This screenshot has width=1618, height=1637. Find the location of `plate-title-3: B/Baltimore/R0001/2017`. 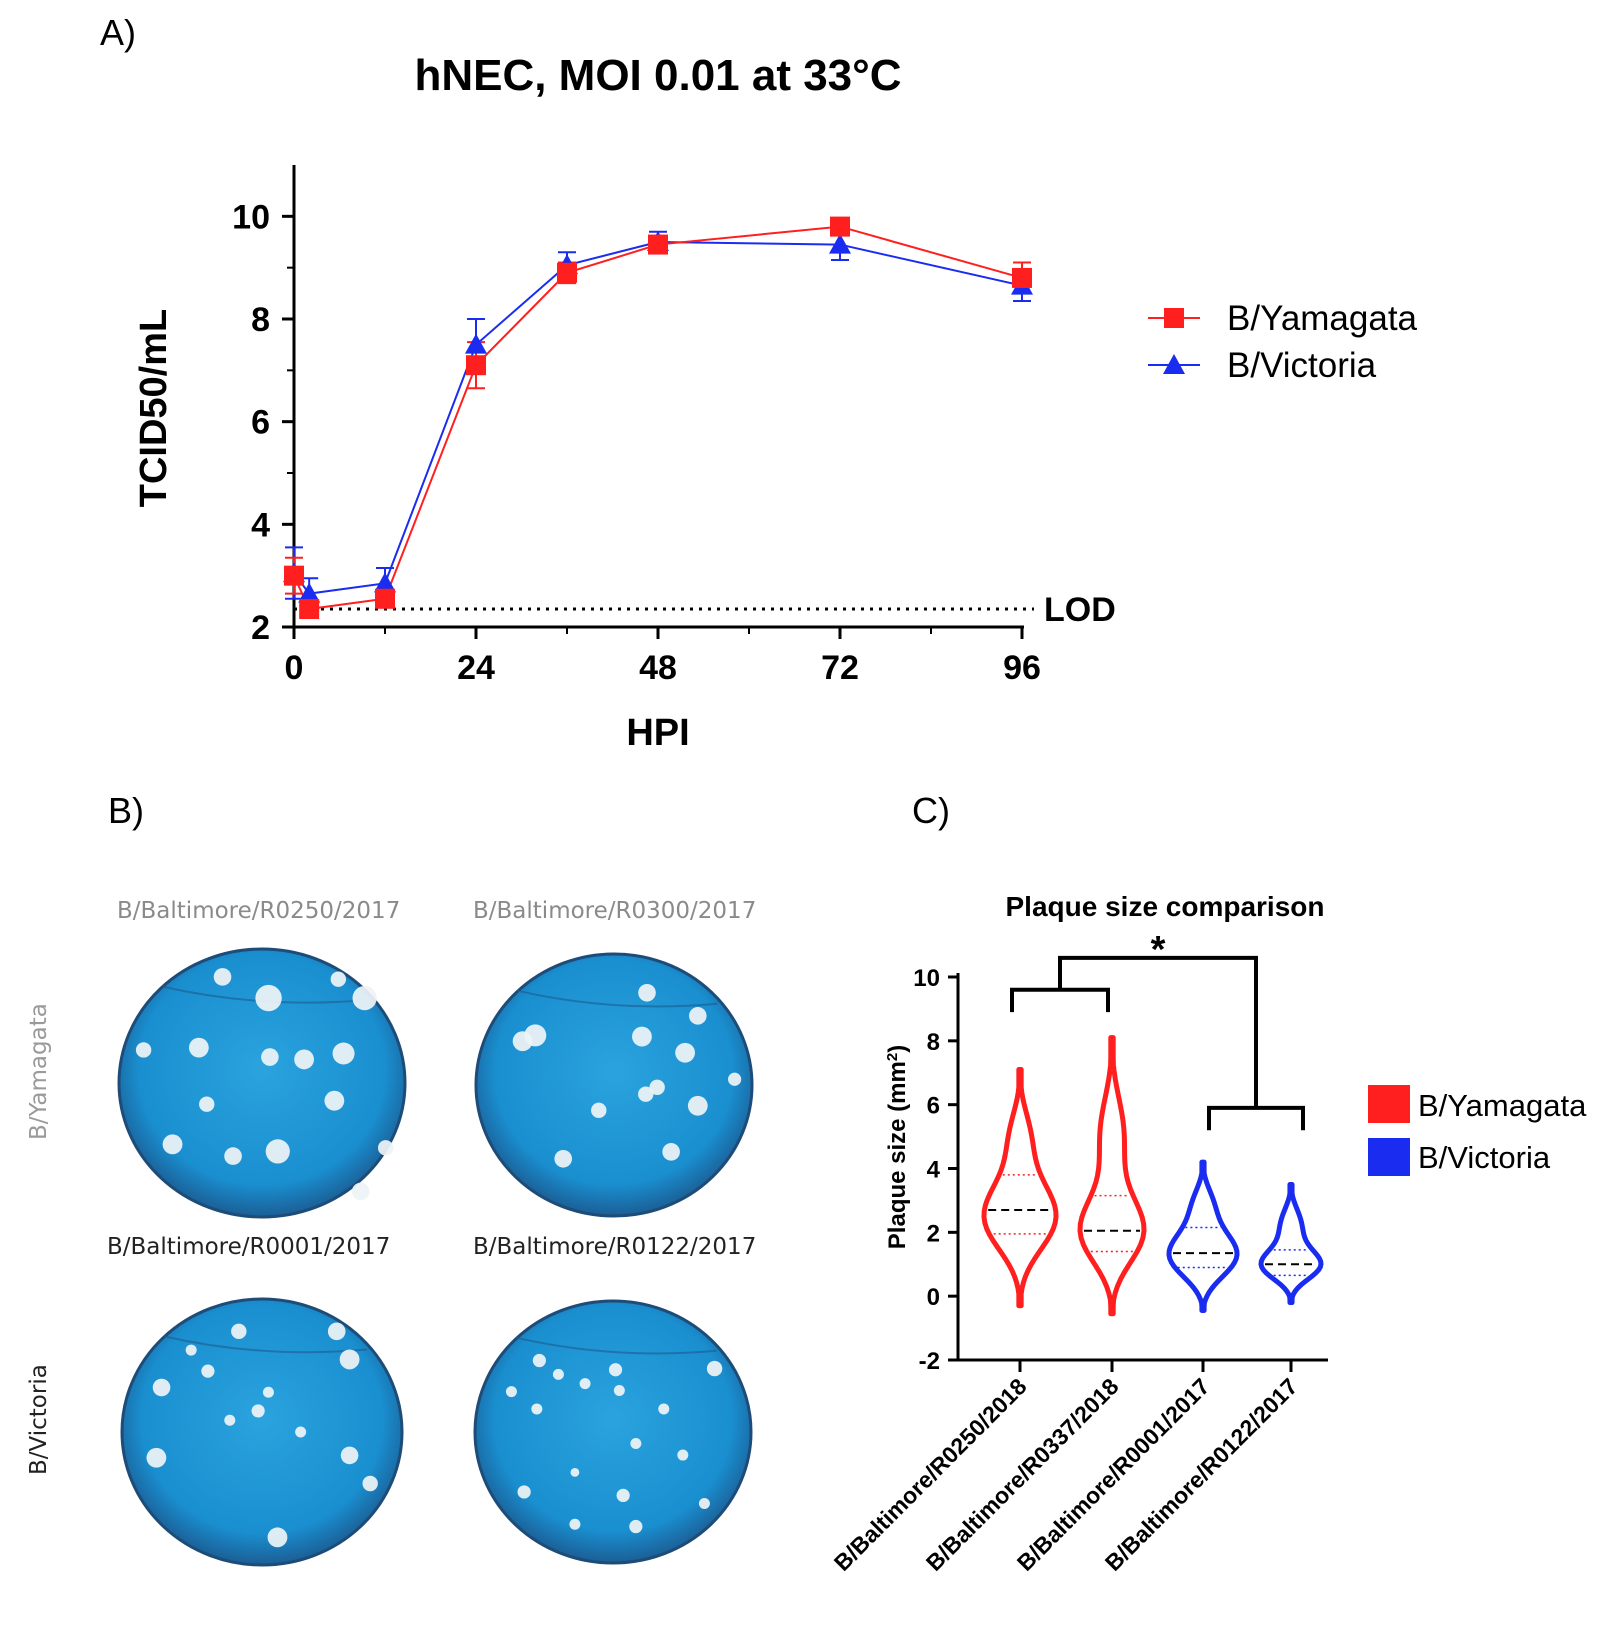

plate-title-3: B/Baltimore/R0001/2017 is located at coordinates (249, 1247).